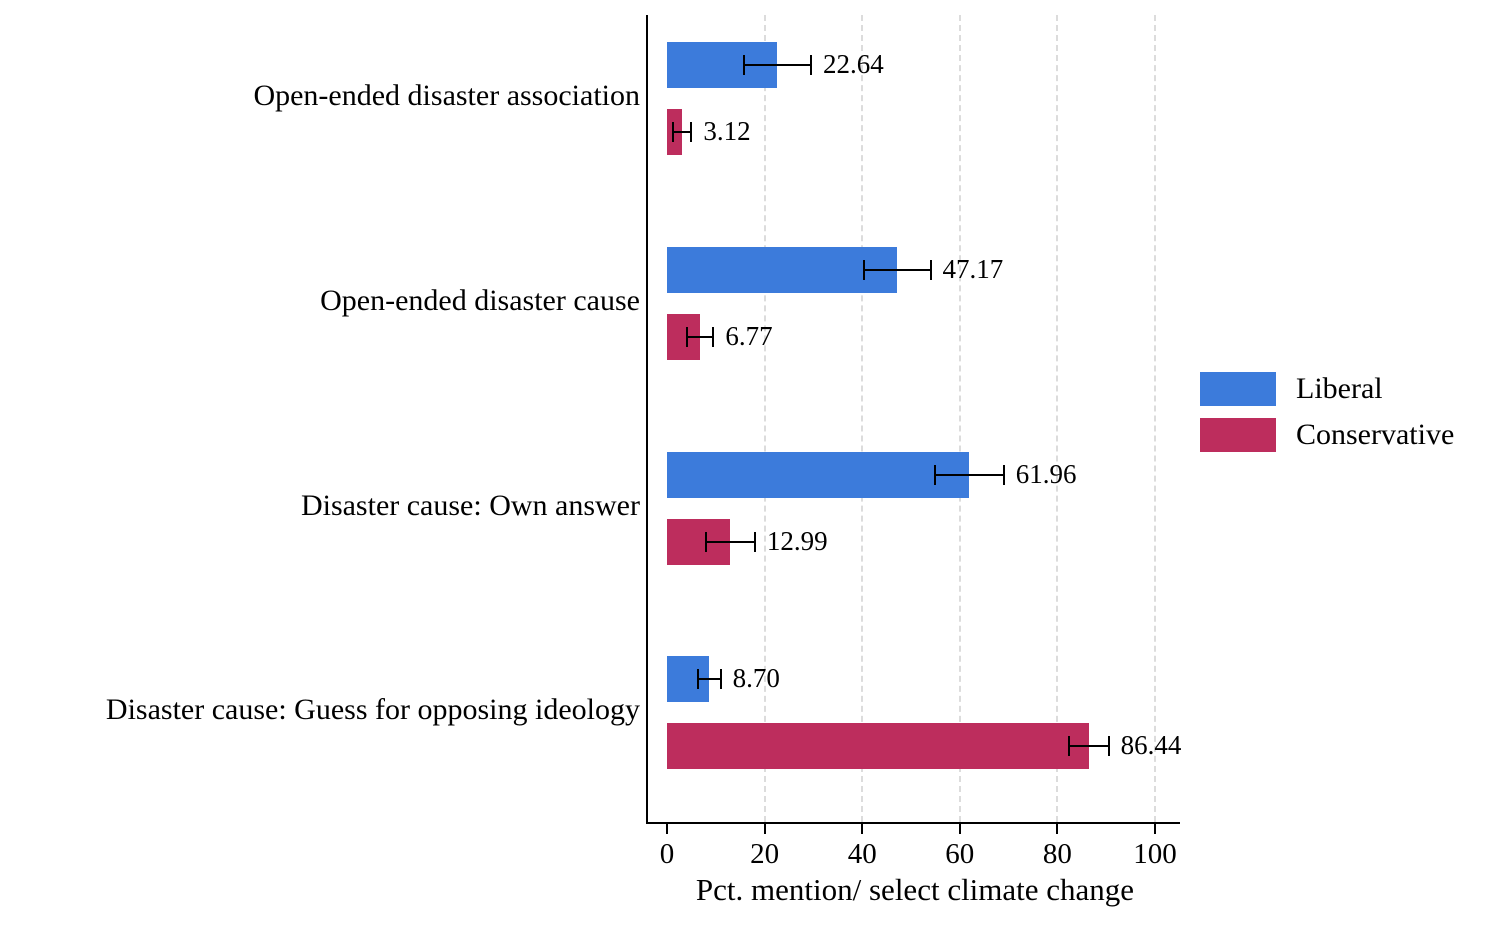 This screenshot has height=935, width=1492. What do you see at coordinates (915, 889) in the screenshot?
I see `x-axis-label: Pct. mention/ select climate change` at bounding box center [915, 889].